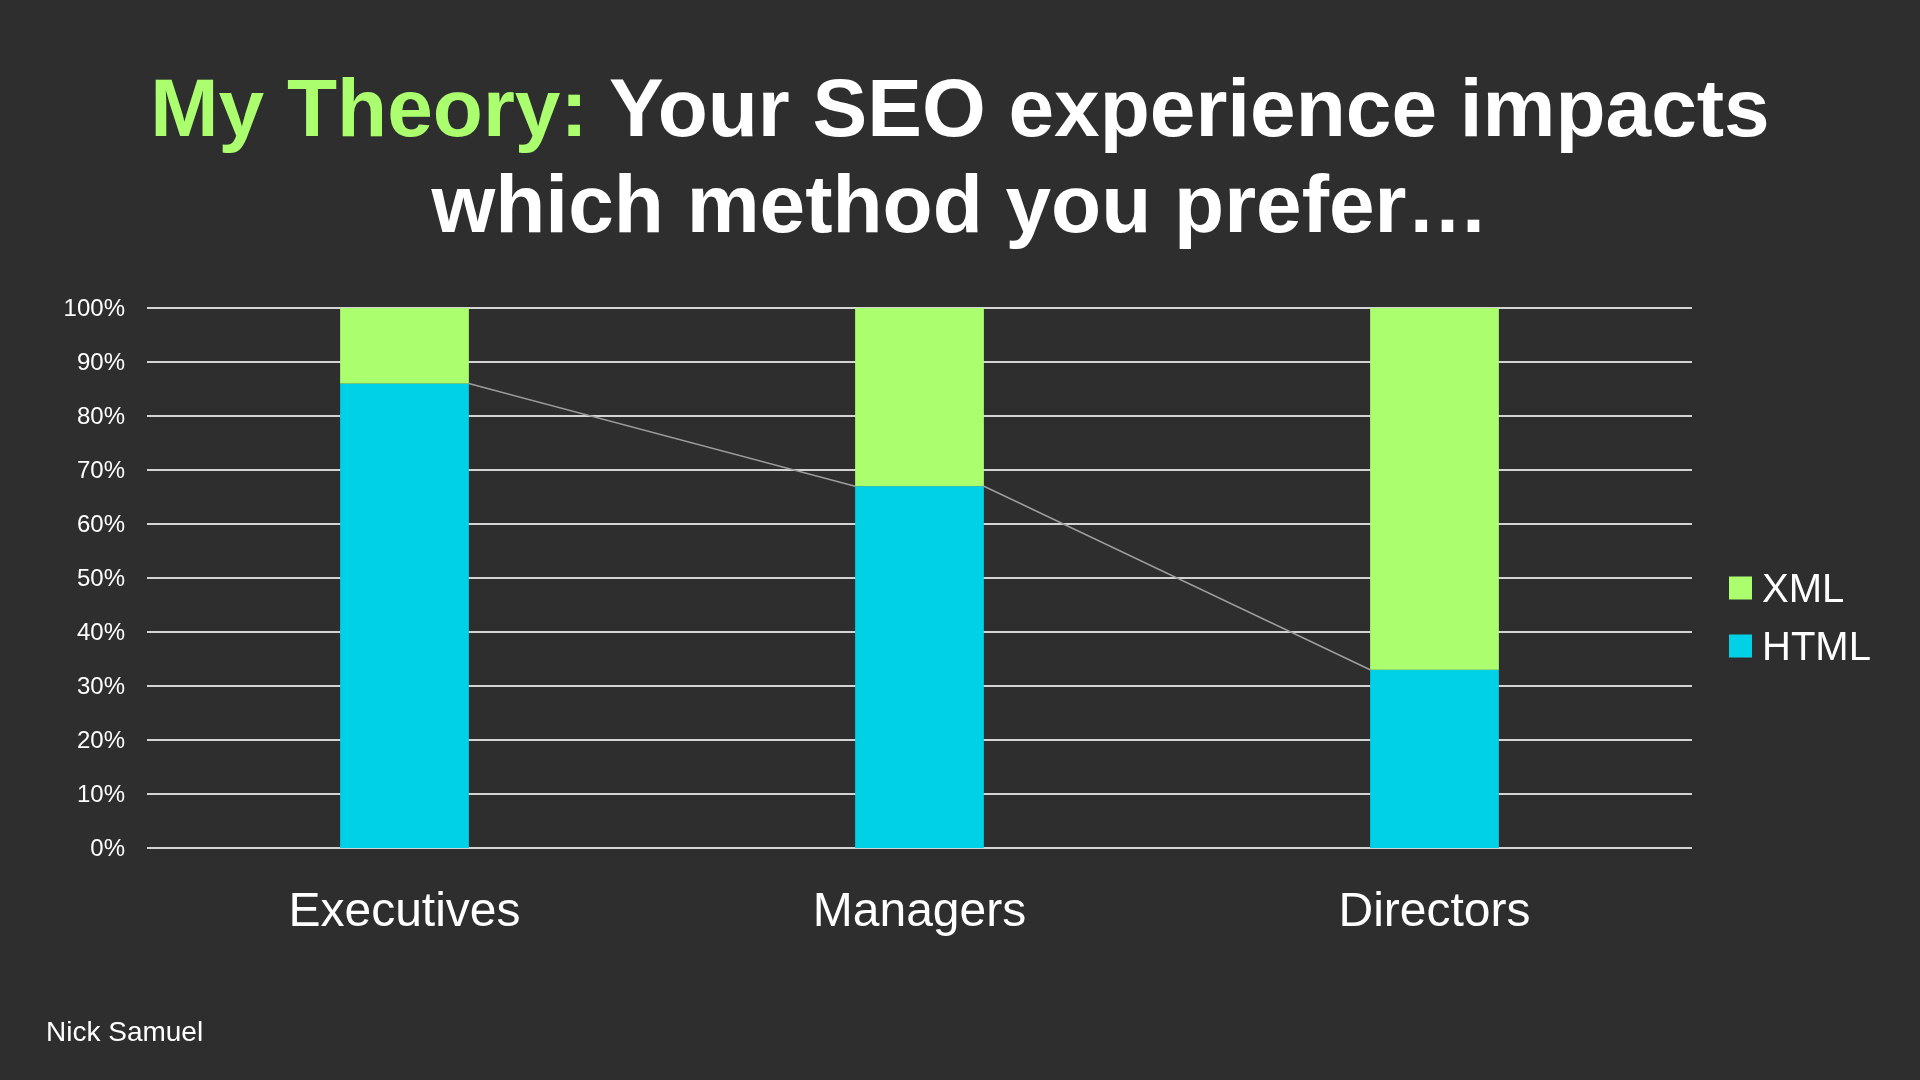 This screenshot has width=1920, height=1080. What do you see at coordinates (100, 416) in the screenshot?
I see `y-tick-label: 80%` at bounding box center [100, 416].